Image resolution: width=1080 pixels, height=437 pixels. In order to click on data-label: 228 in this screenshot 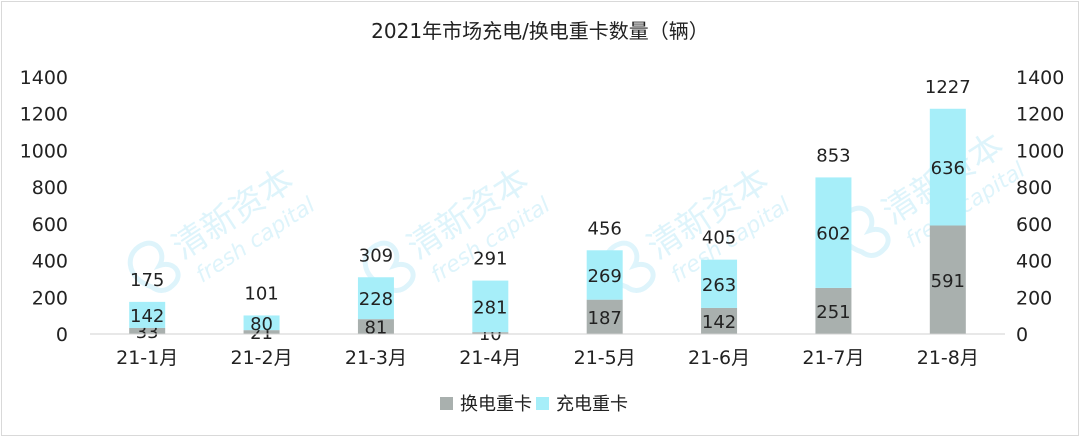, I will do `click(376, 299)`.